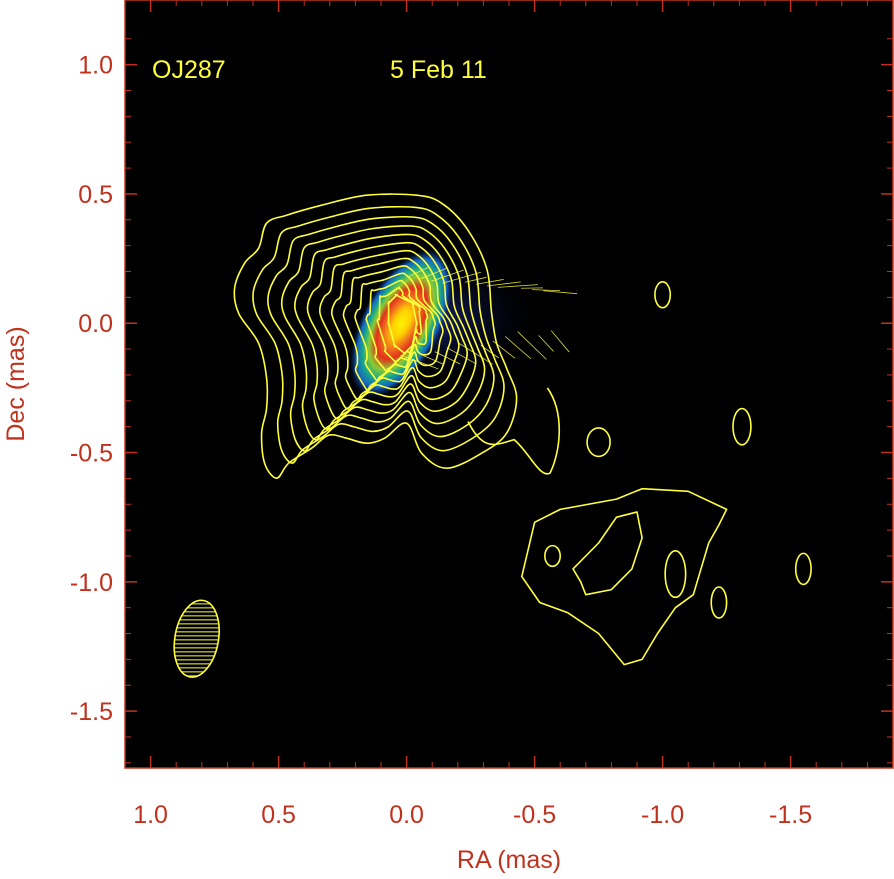 The image size is (894, 879). I want to click on polarization-vectors, so click(489, 318).